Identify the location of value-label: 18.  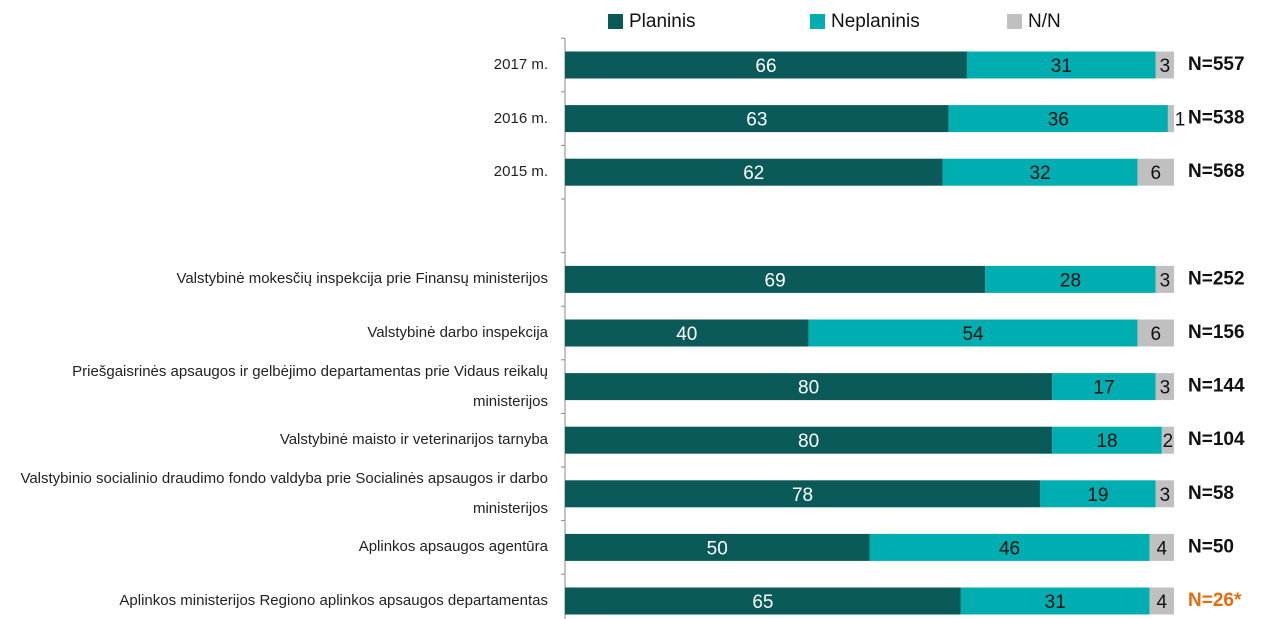
(1106, 441).